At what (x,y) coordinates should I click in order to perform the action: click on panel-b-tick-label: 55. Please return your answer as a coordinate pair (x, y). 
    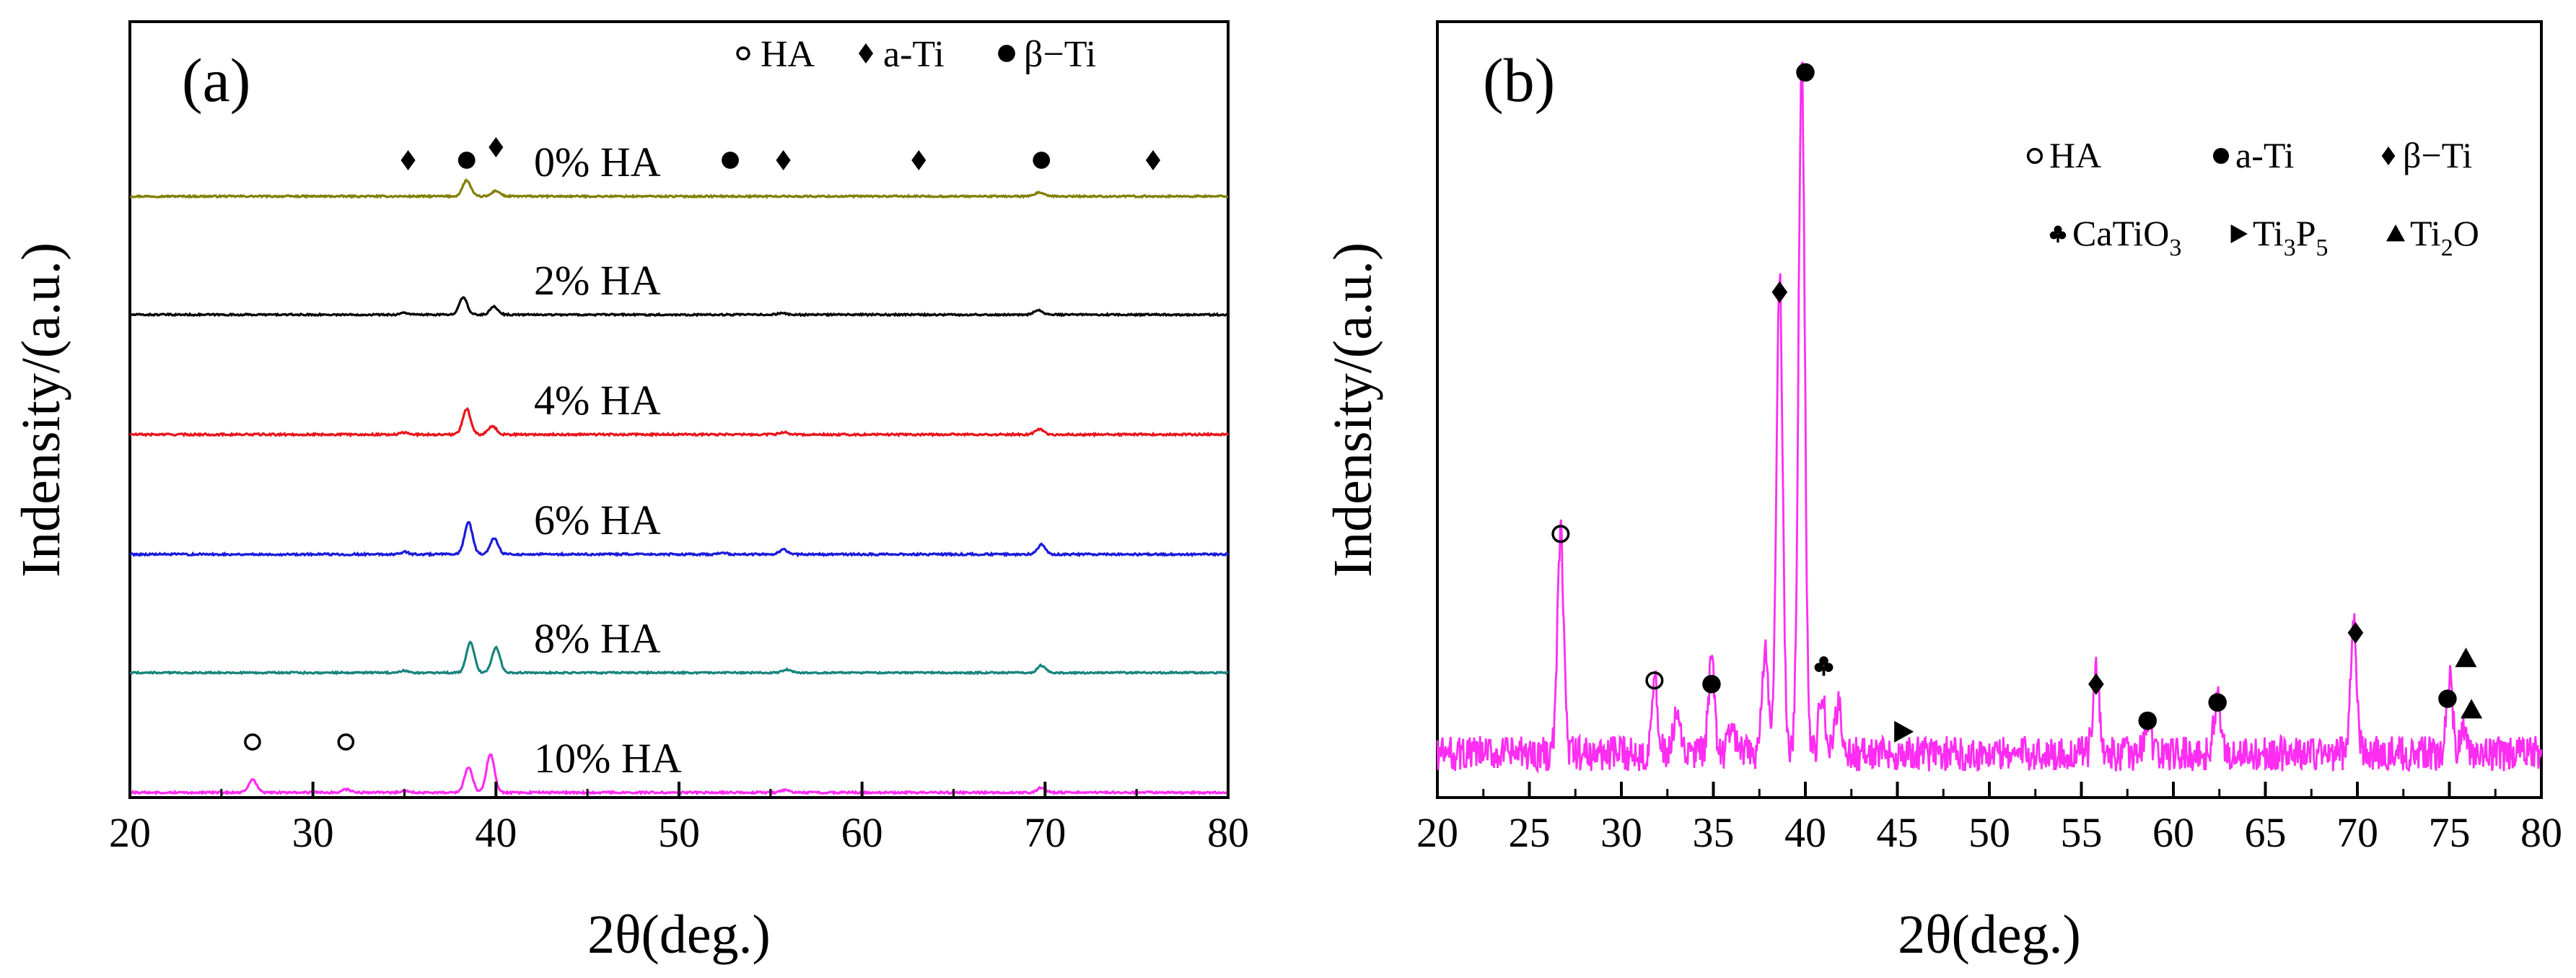
    Looking at the image, I should click on (2082, 832).